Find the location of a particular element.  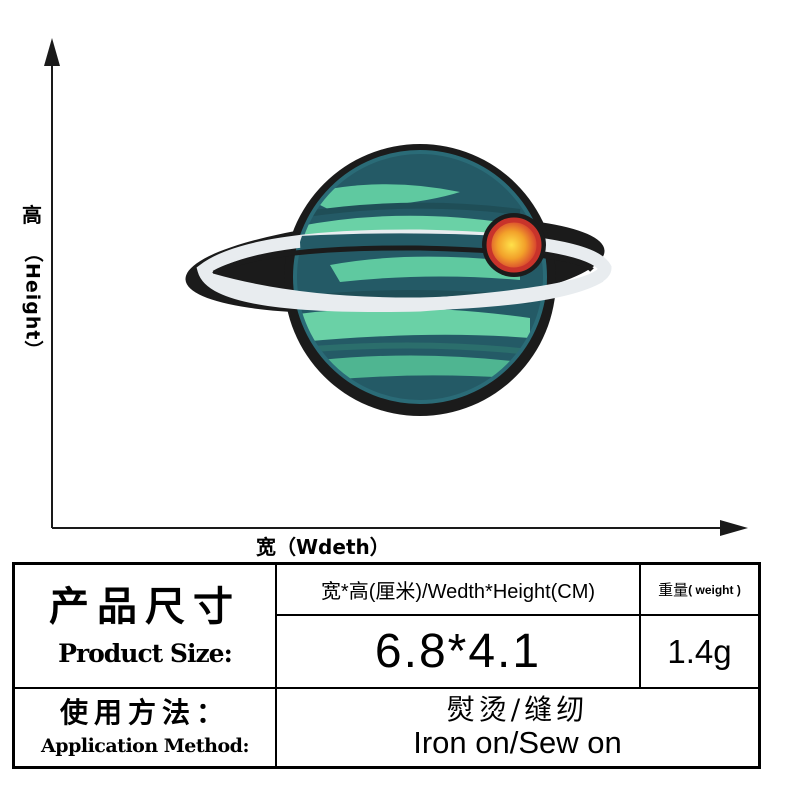

size-value: 6.8*4.1 is located at coordinates (458, 651).